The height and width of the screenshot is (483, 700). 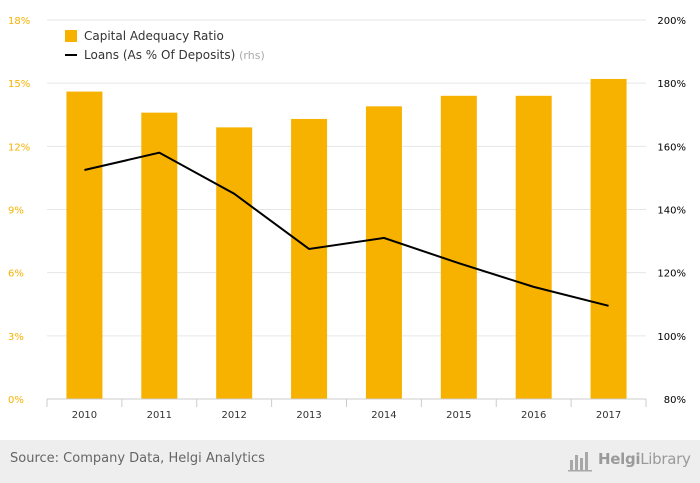 I want to click on y-right-tick-label: 80%, so click(x=675, y=400).